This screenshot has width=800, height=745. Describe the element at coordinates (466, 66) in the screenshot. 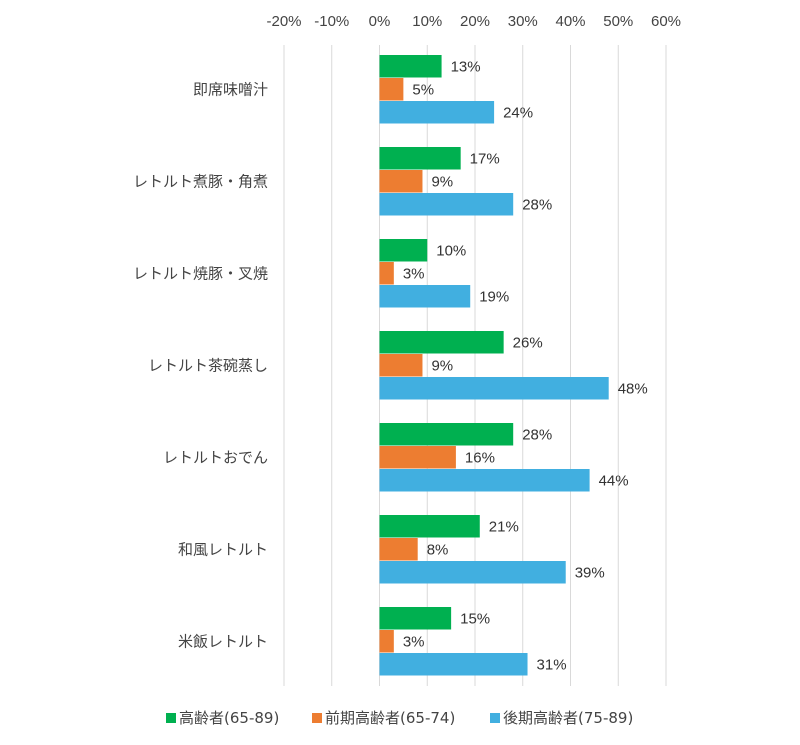

I see `data-label: 13%` at that location.